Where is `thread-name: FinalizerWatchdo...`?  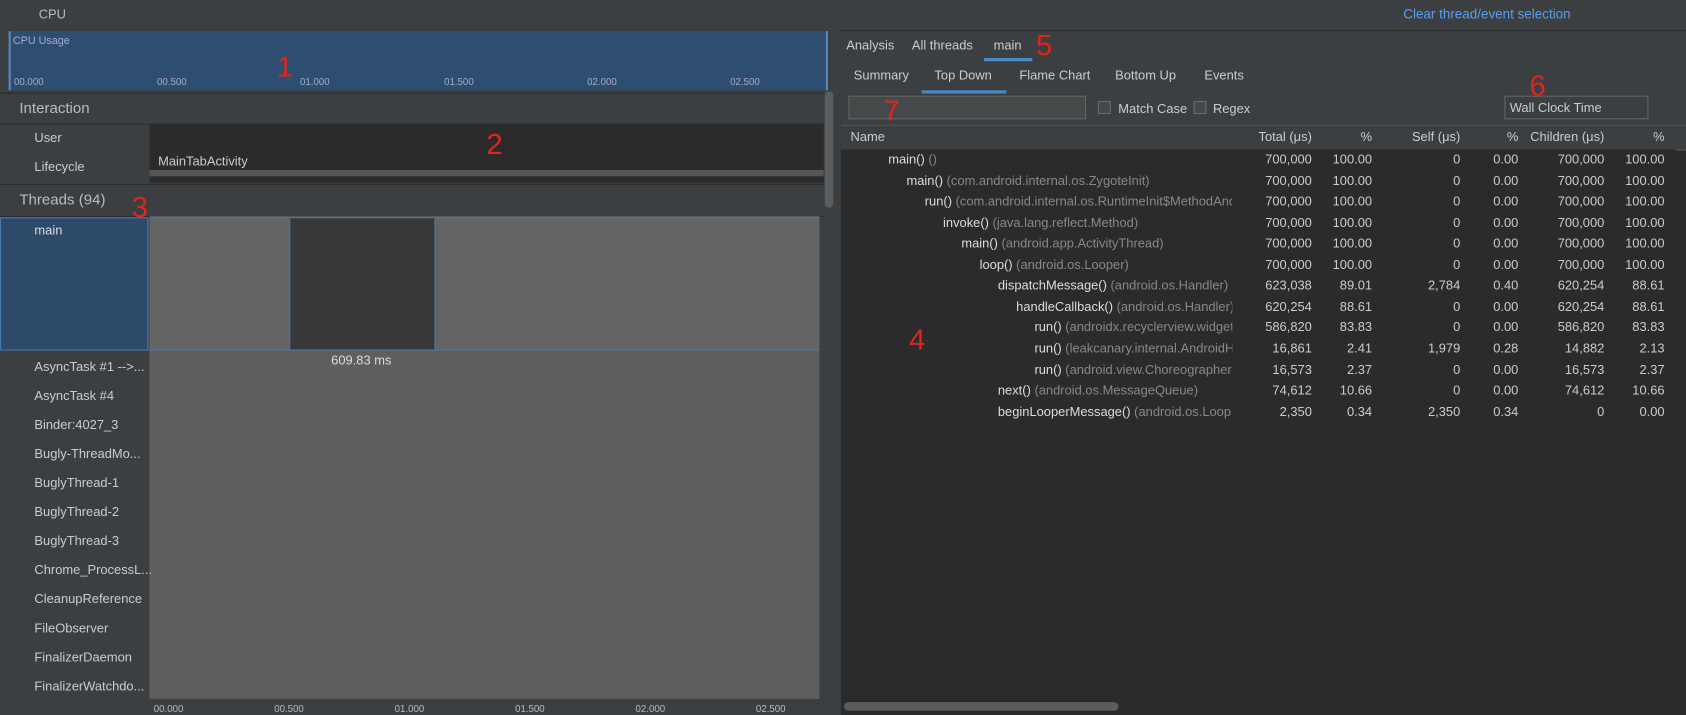
thread-name: FinalizerWatchdo... is located at coordinates (89, 686).